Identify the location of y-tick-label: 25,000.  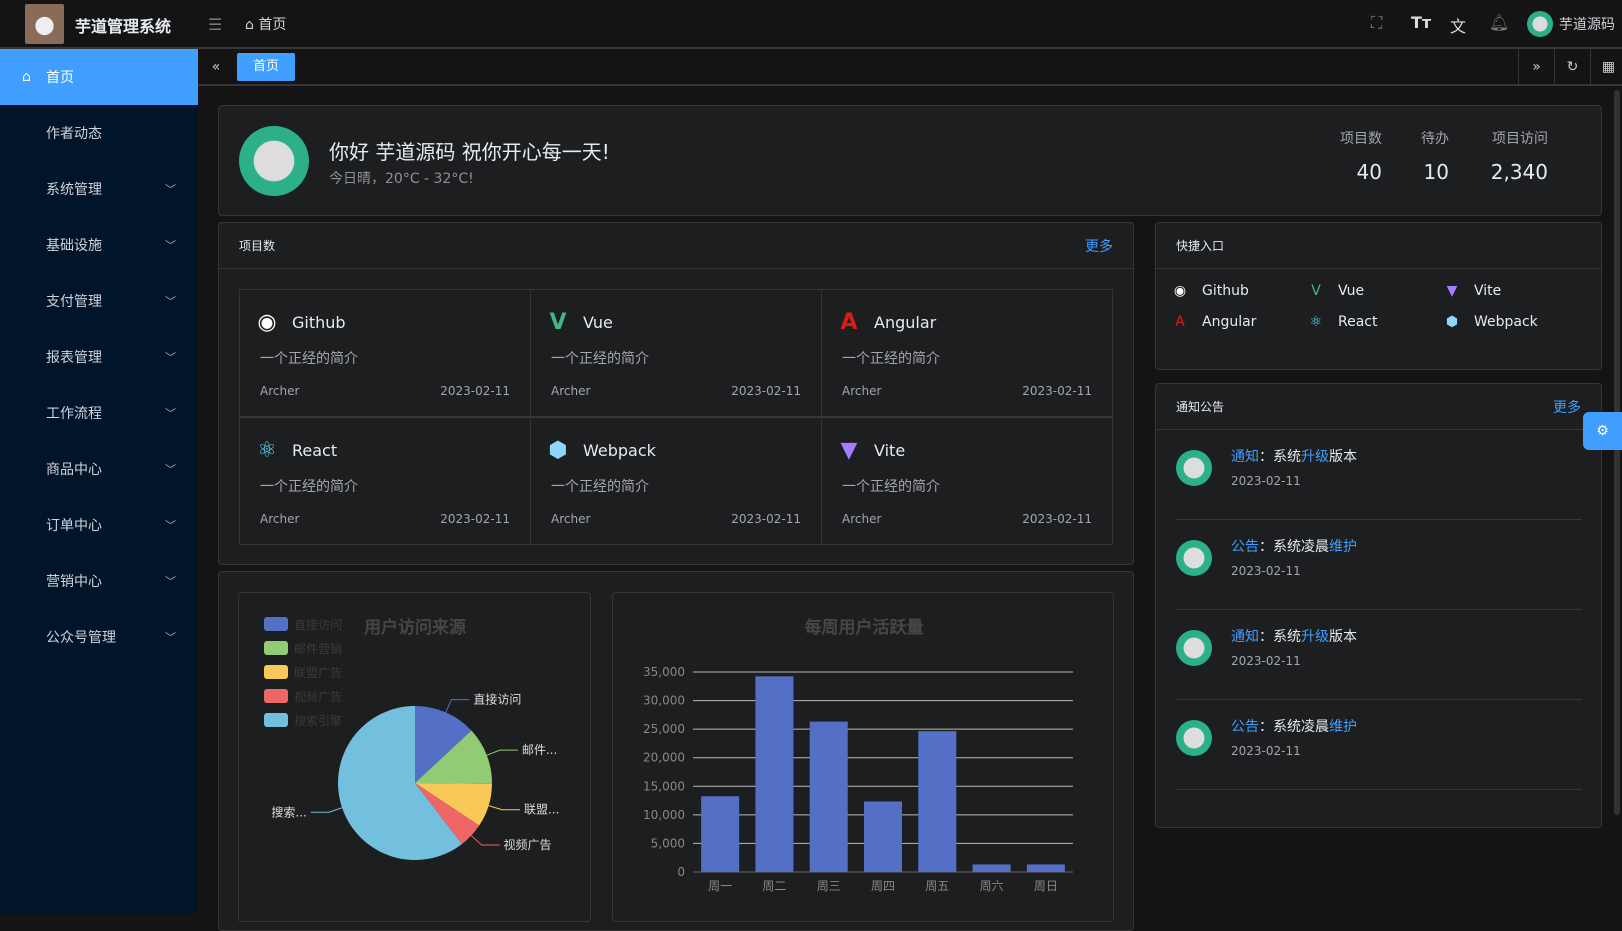
(664, 729).